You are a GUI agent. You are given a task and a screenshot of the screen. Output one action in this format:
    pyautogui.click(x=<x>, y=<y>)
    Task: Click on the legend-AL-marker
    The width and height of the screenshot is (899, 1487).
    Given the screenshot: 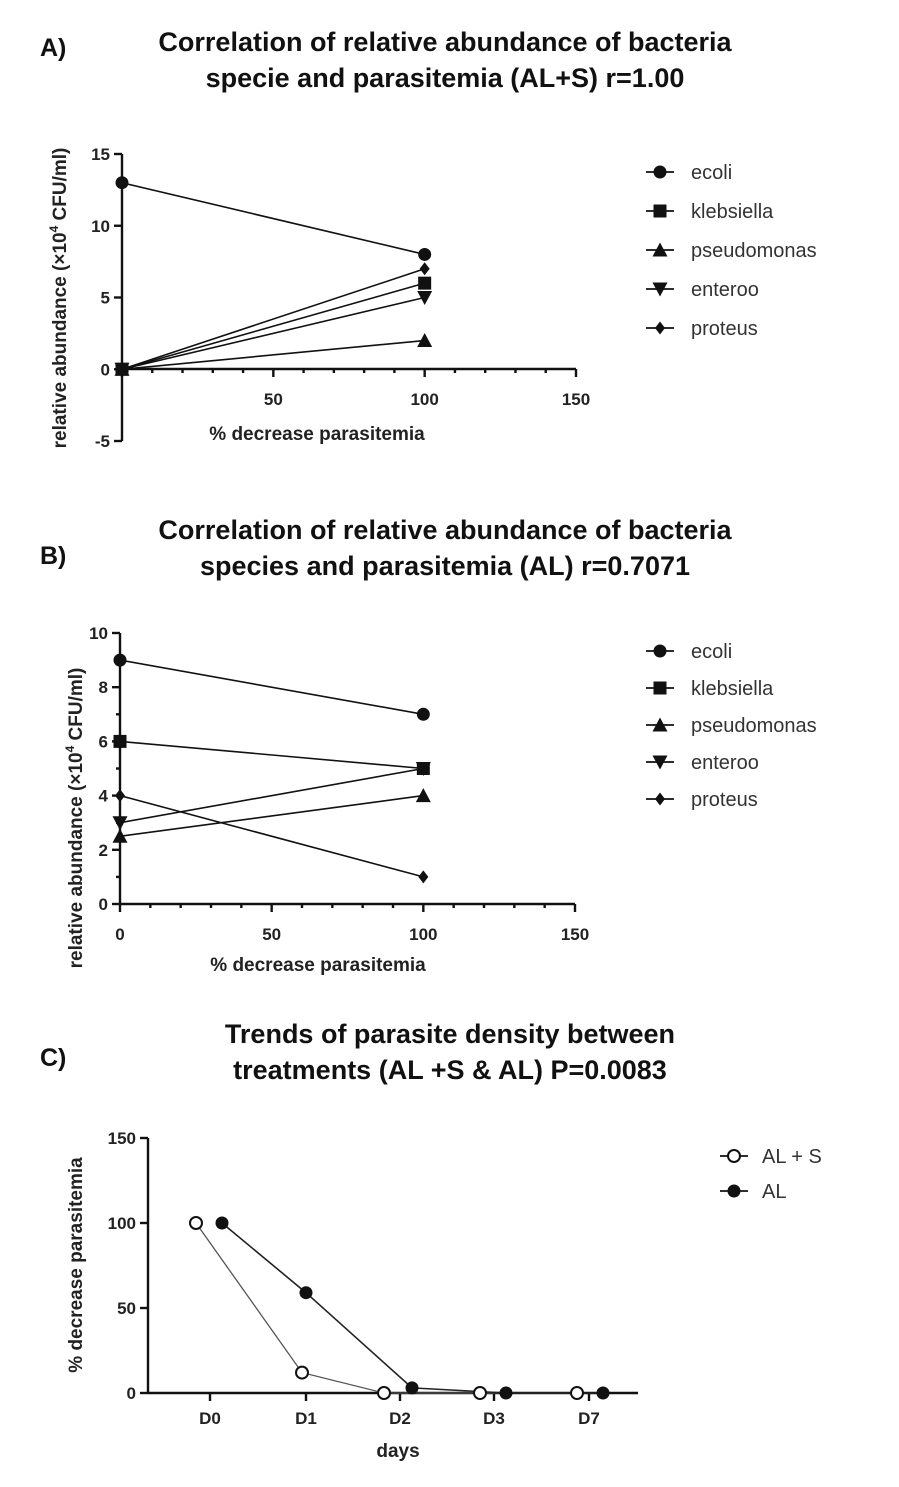 What is the action you would take?
    pyautogui.click(x=734, y=1191)
    